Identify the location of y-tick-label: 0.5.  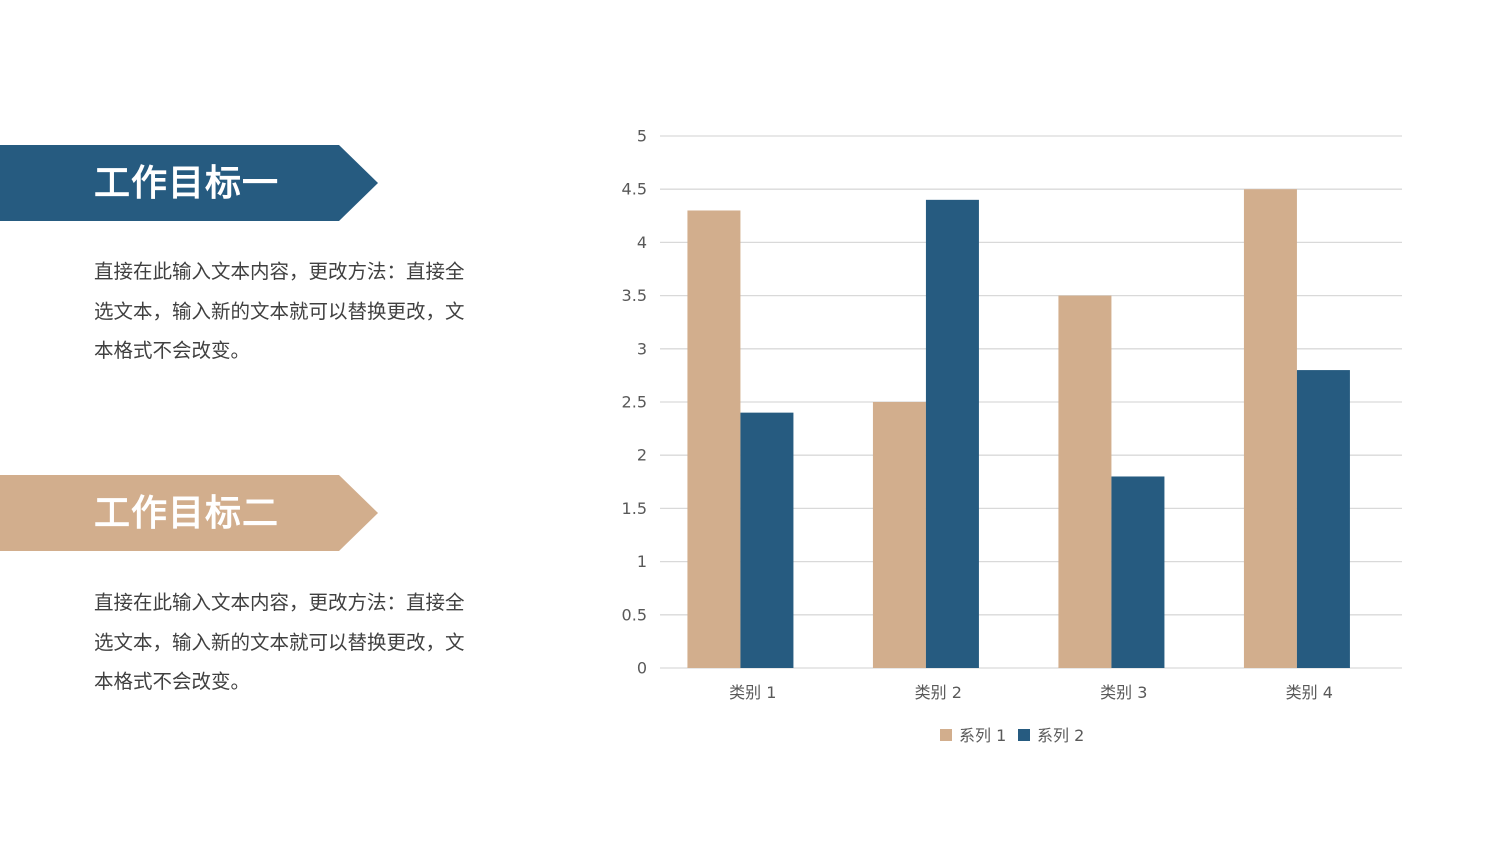
(634, 614).